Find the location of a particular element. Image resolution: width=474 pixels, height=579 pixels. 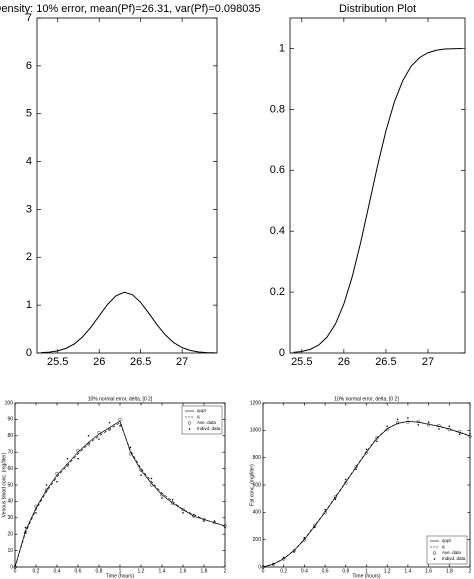

y-tick-label: 3 is located at coordinates (29, 209).